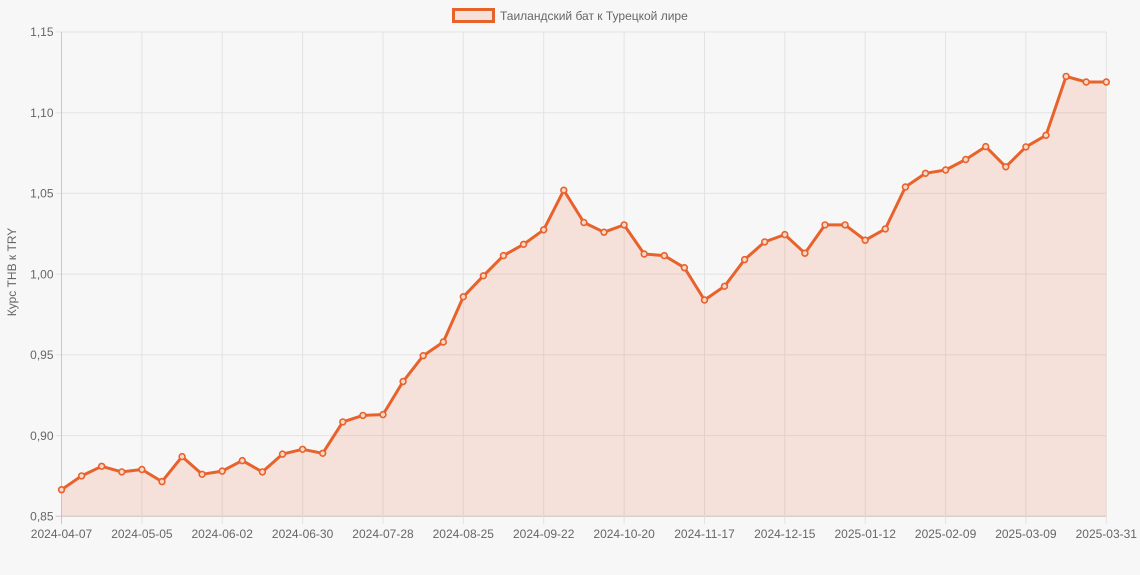 This screenshot has width=1140, height=575. What do you see at coordinates (42, 517) in the screenshot?
I see `svg-text: 0,85` at bounding box center [42, 517].